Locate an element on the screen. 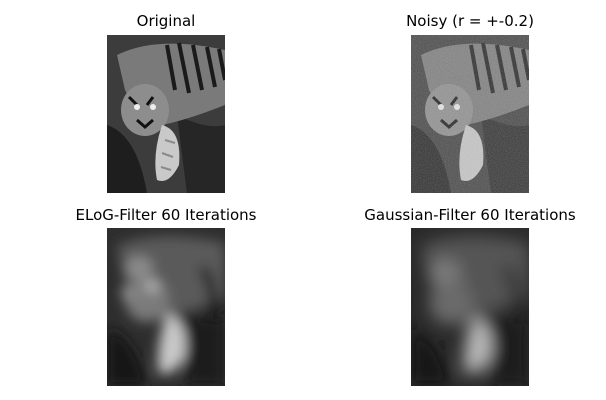 This screenshot has width=606, height=400. noisy-image is located at coordinates (470, 114).